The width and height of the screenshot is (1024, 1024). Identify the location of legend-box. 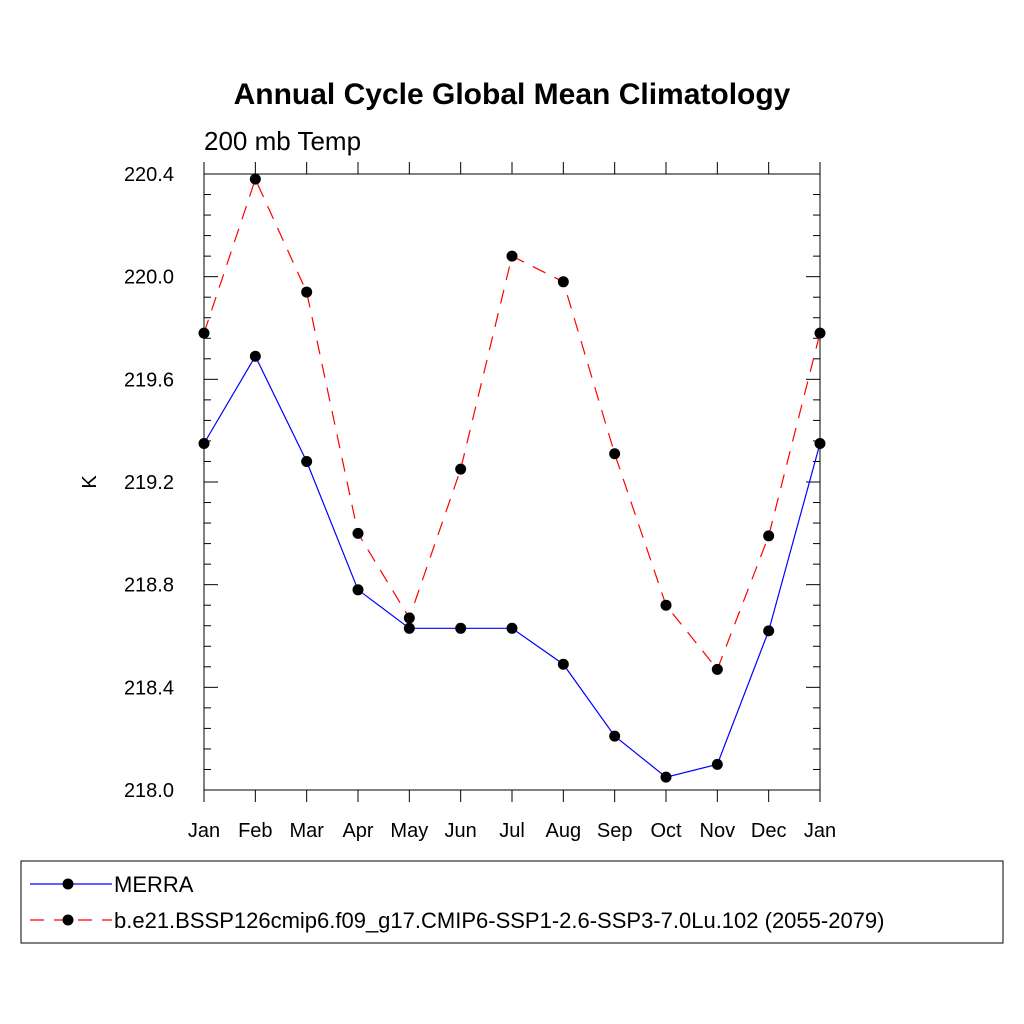
(512, 902).